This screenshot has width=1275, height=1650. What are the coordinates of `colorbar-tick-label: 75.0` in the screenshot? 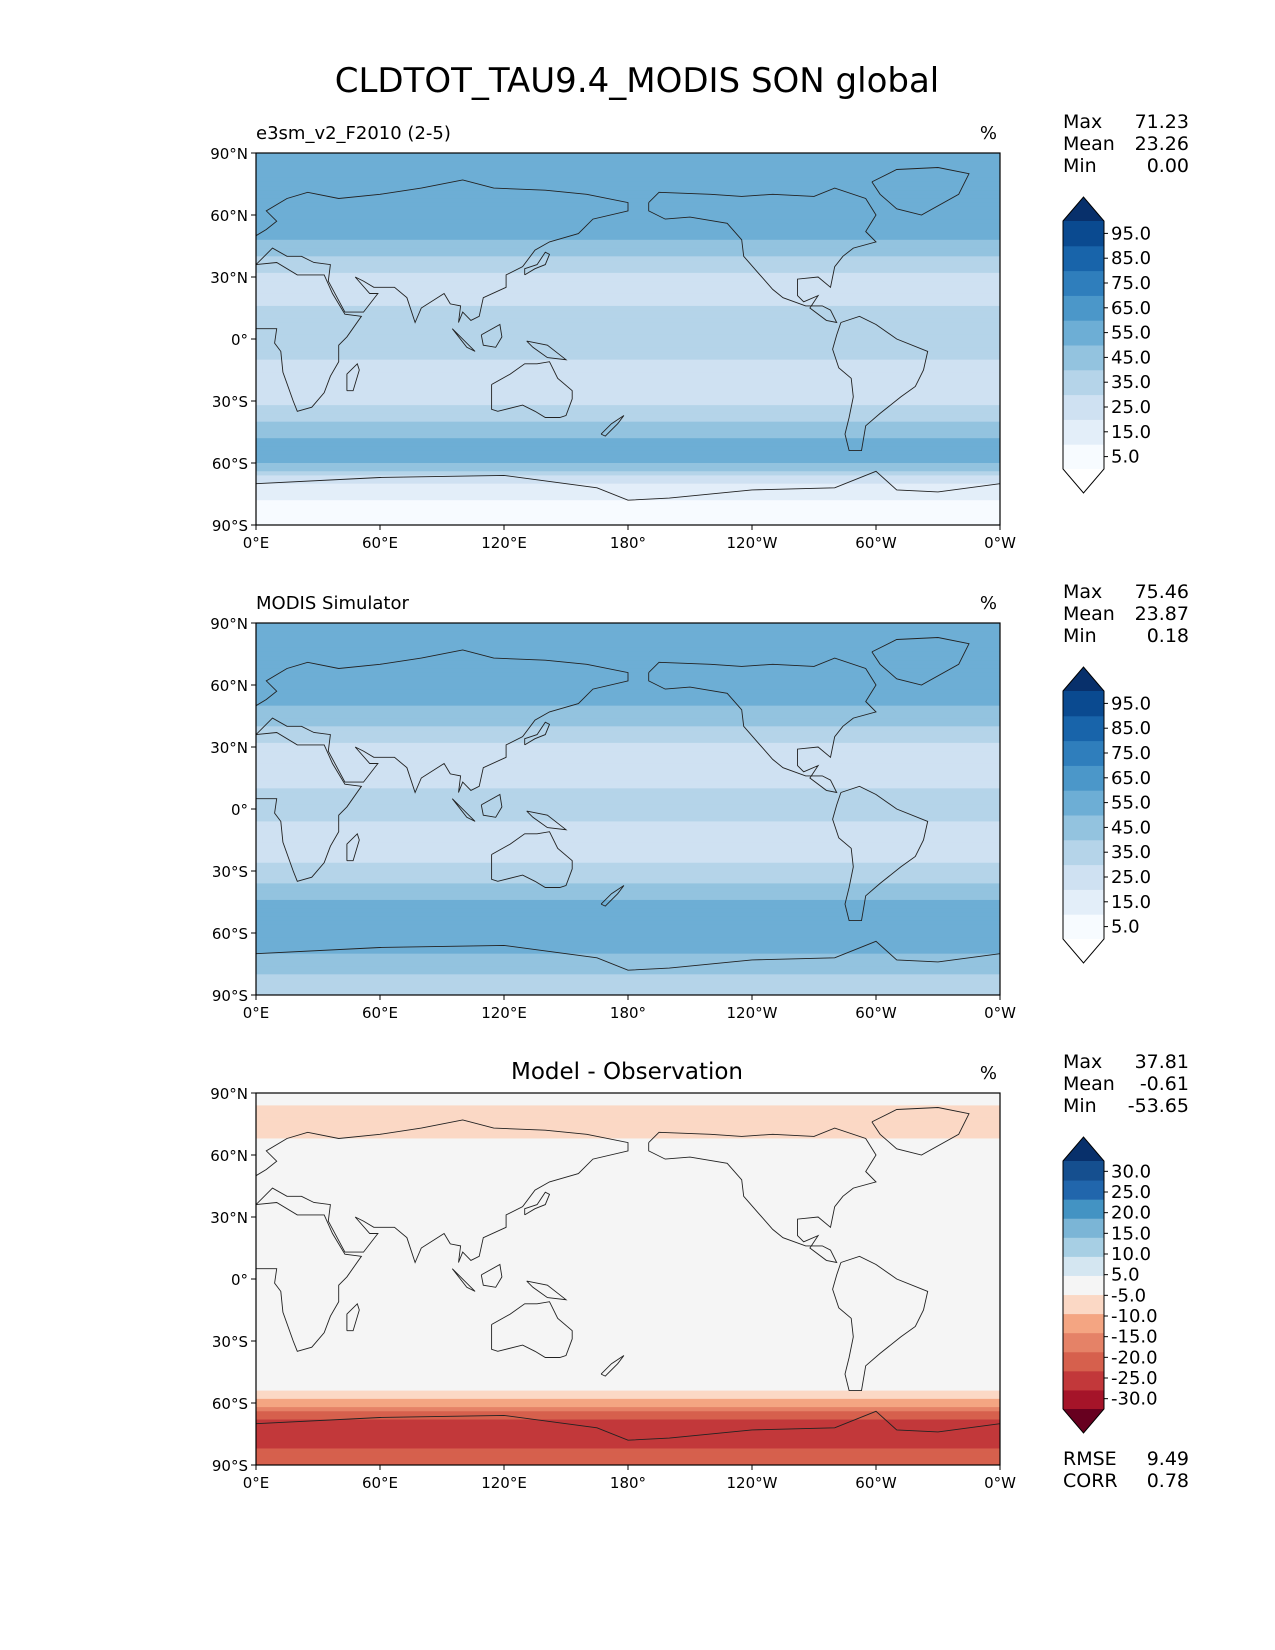 It's located at (1131, 283).